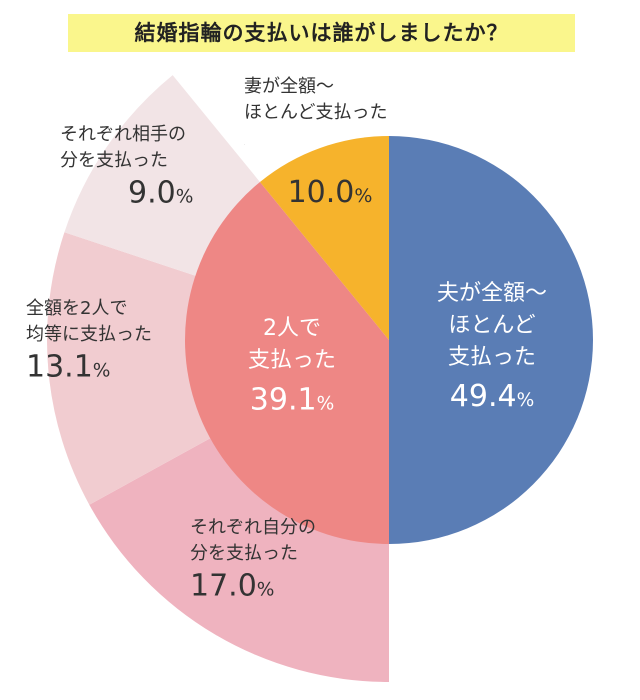 Image resolution: width=640 pixels, height=700 pixels. I want to click on slice-label: ほとんど支払った, so click(315, 112).